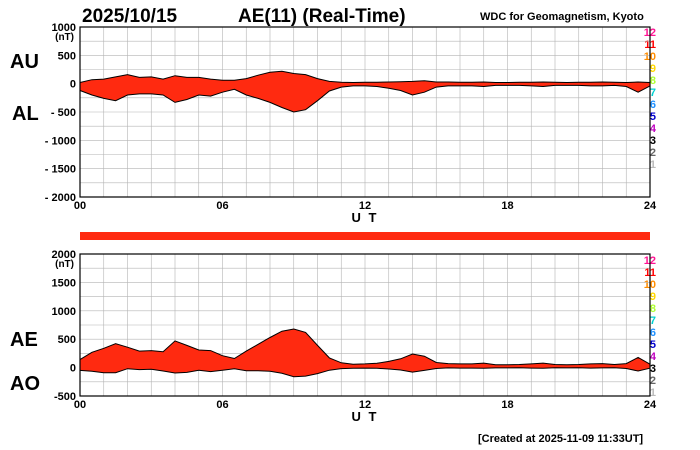 The image size is (700, 450). I want to click on panel2-ytick-label: 0, so click(73, 369).